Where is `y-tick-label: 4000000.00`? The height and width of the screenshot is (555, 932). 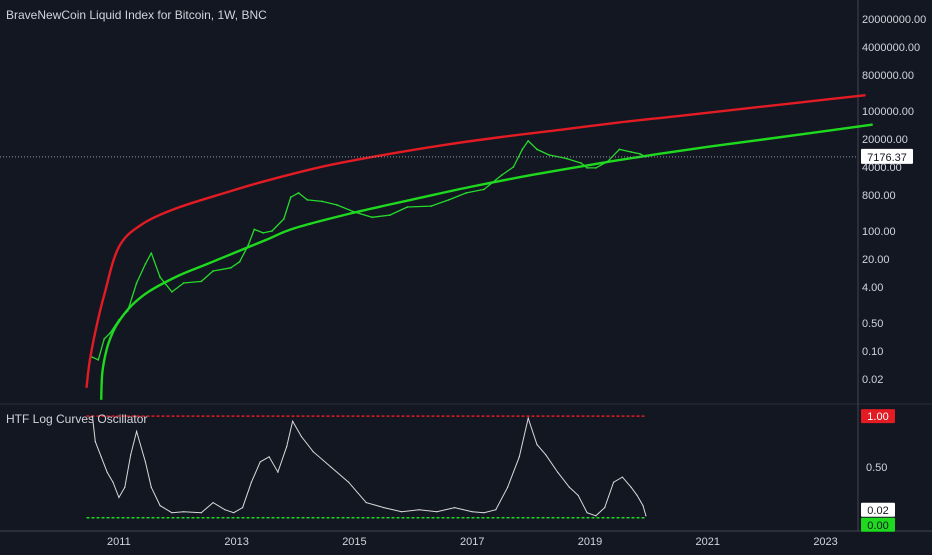
y-tick-label: 4000000.00 is located at coordinates (891, 48).